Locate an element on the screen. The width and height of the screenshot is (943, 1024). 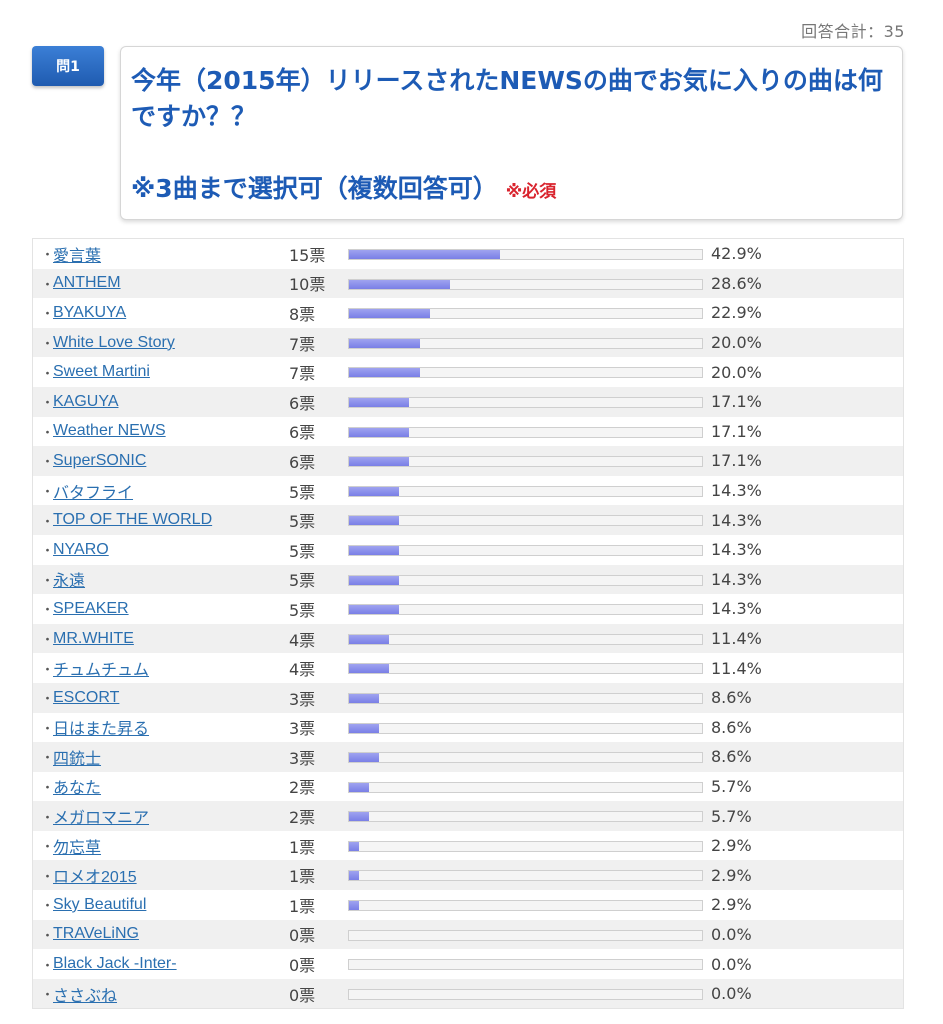
result-row: ・永遠 5票 14.3% is located at coordinates (468, 579).